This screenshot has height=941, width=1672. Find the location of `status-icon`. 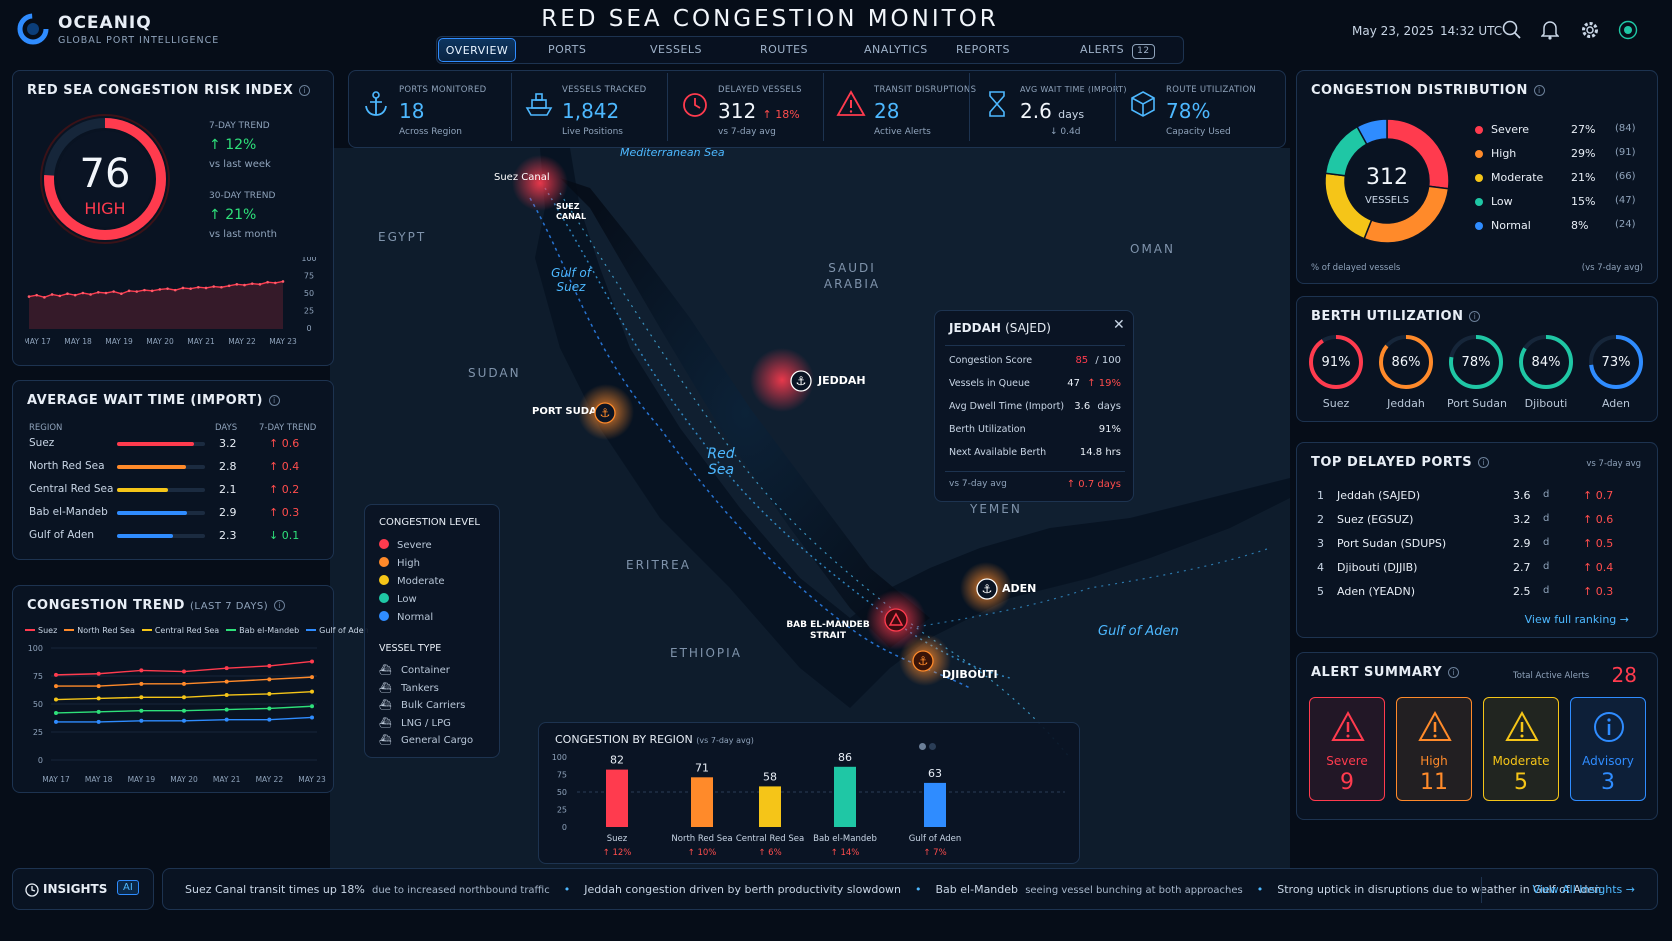

status-icon is located at coordinates (1628, 30).